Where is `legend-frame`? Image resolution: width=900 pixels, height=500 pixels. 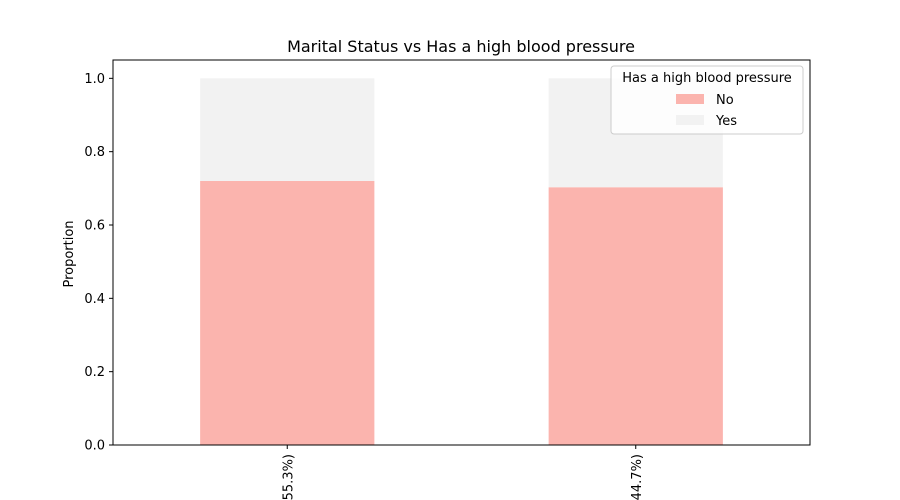 legend-frame is located at coordinates (707, 100).